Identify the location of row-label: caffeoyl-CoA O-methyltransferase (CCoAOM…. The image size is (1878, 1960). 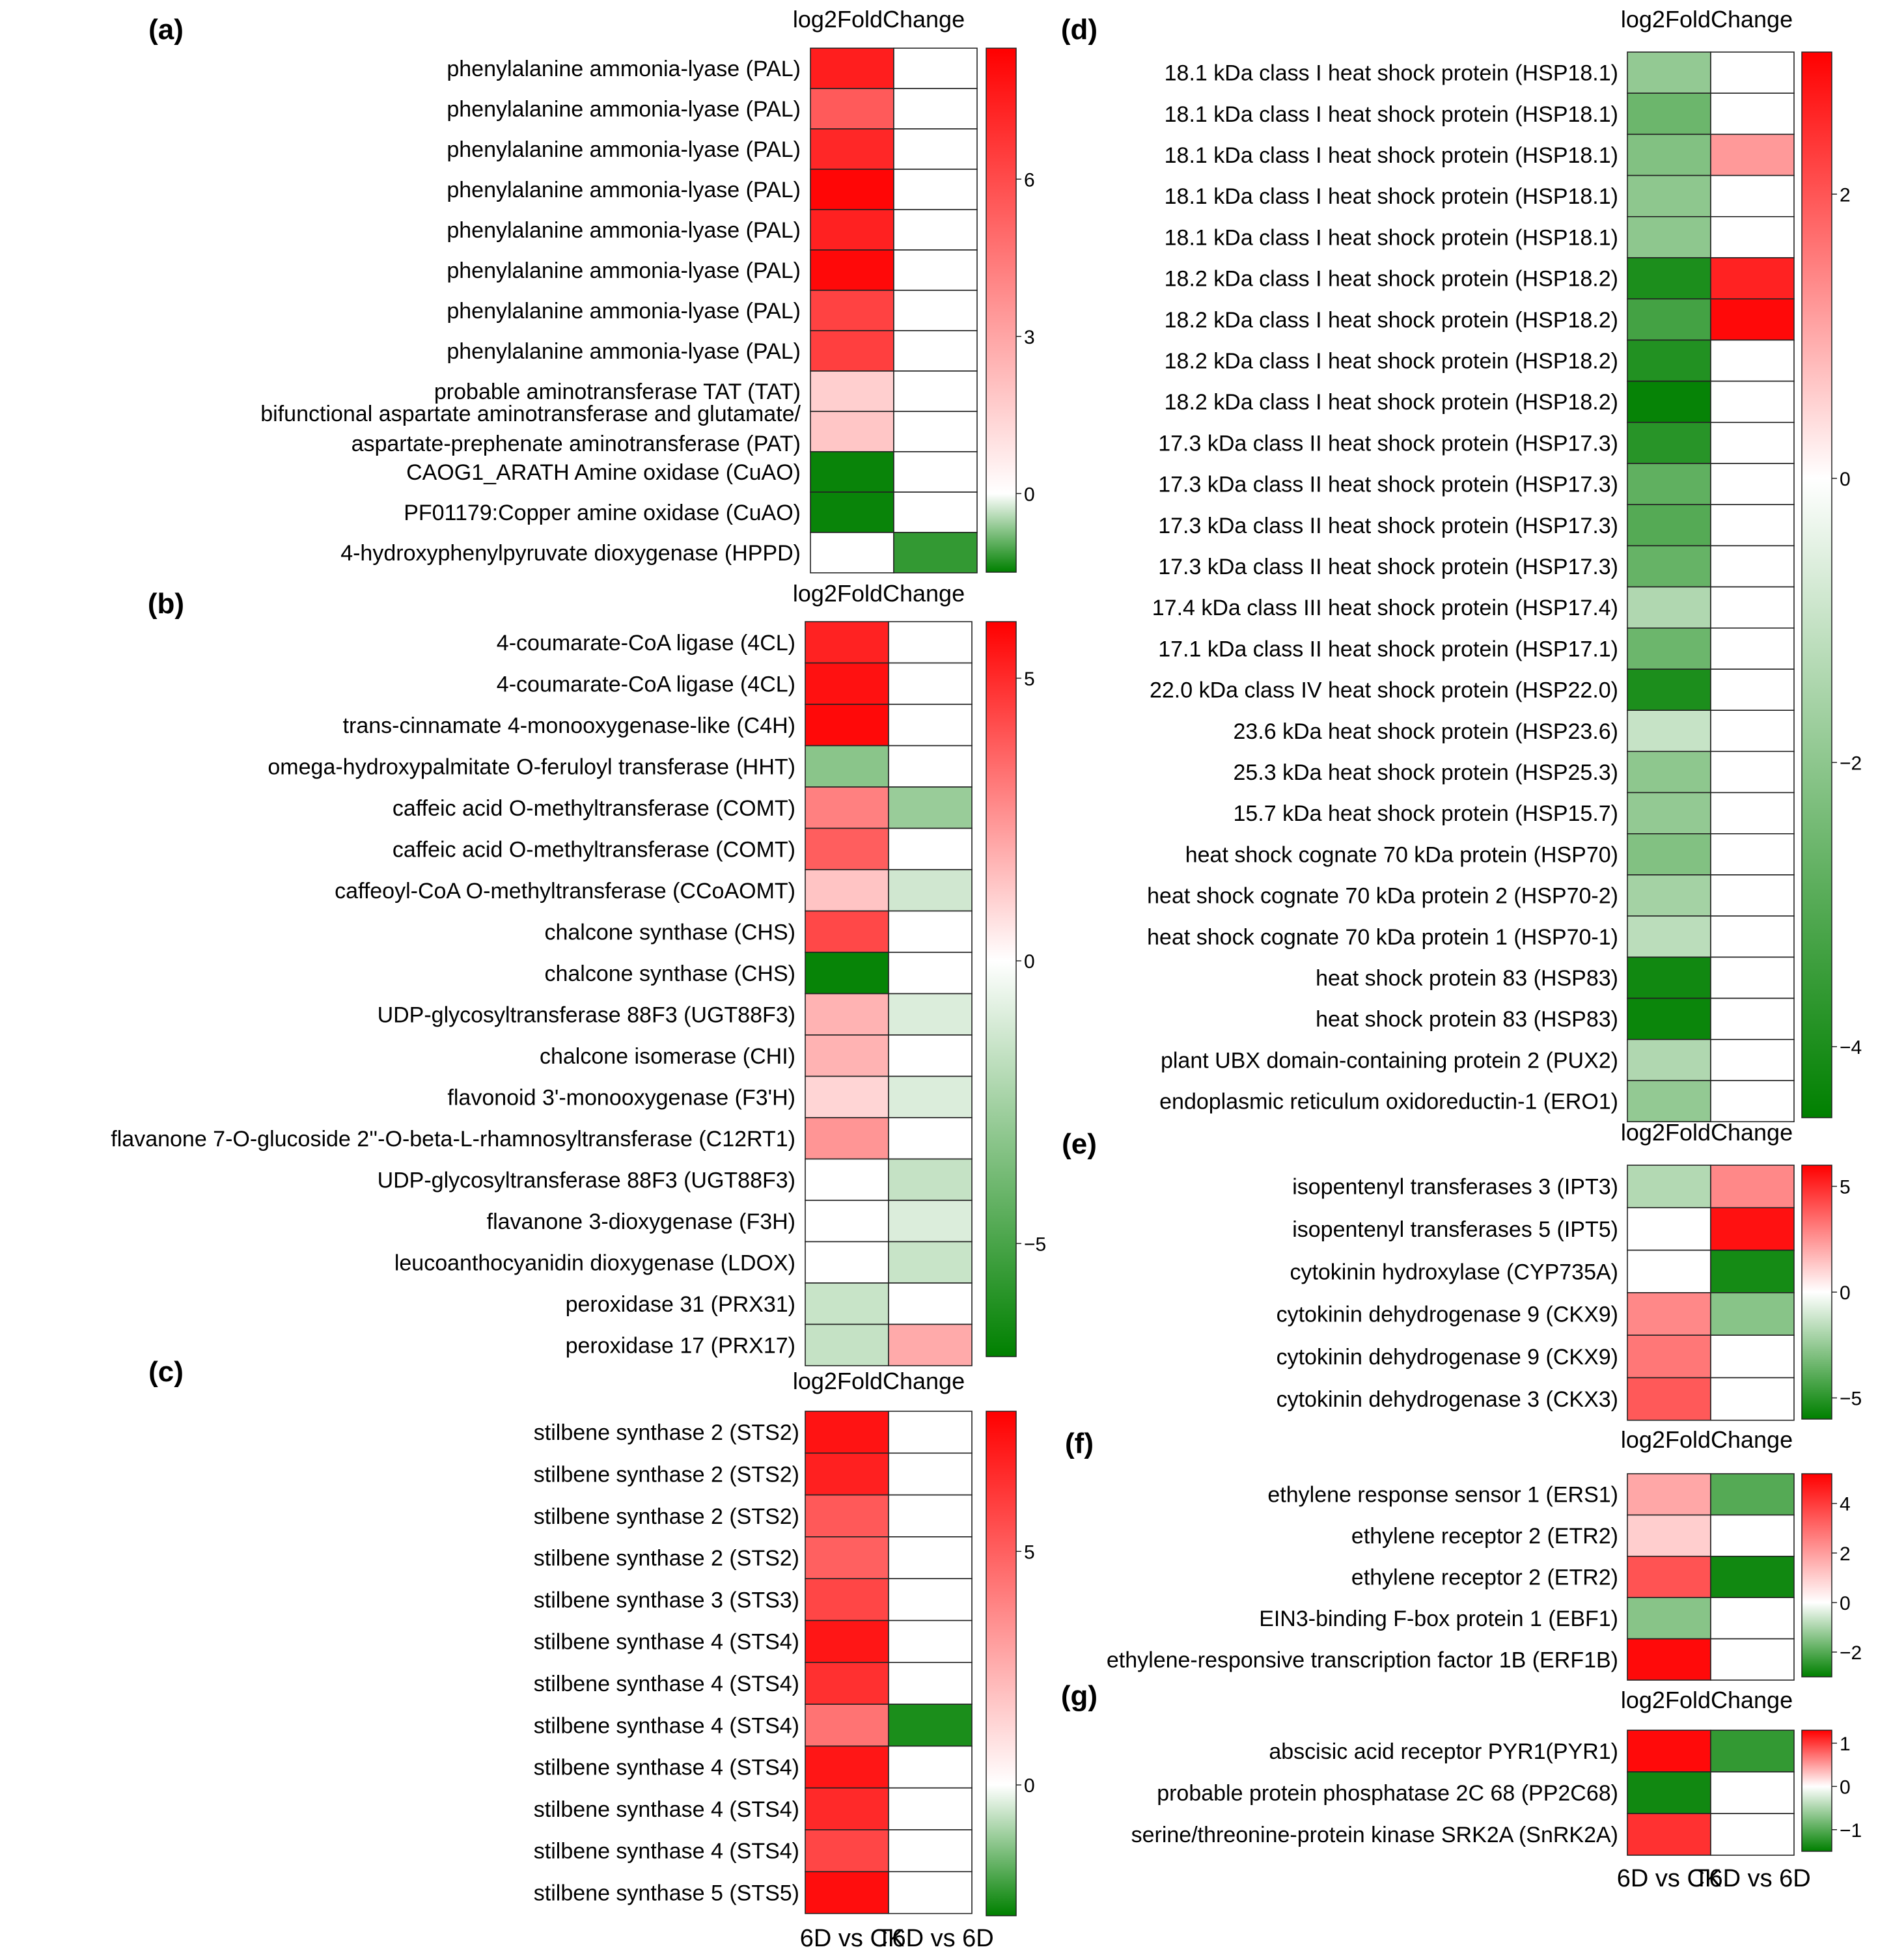
(565, 891).